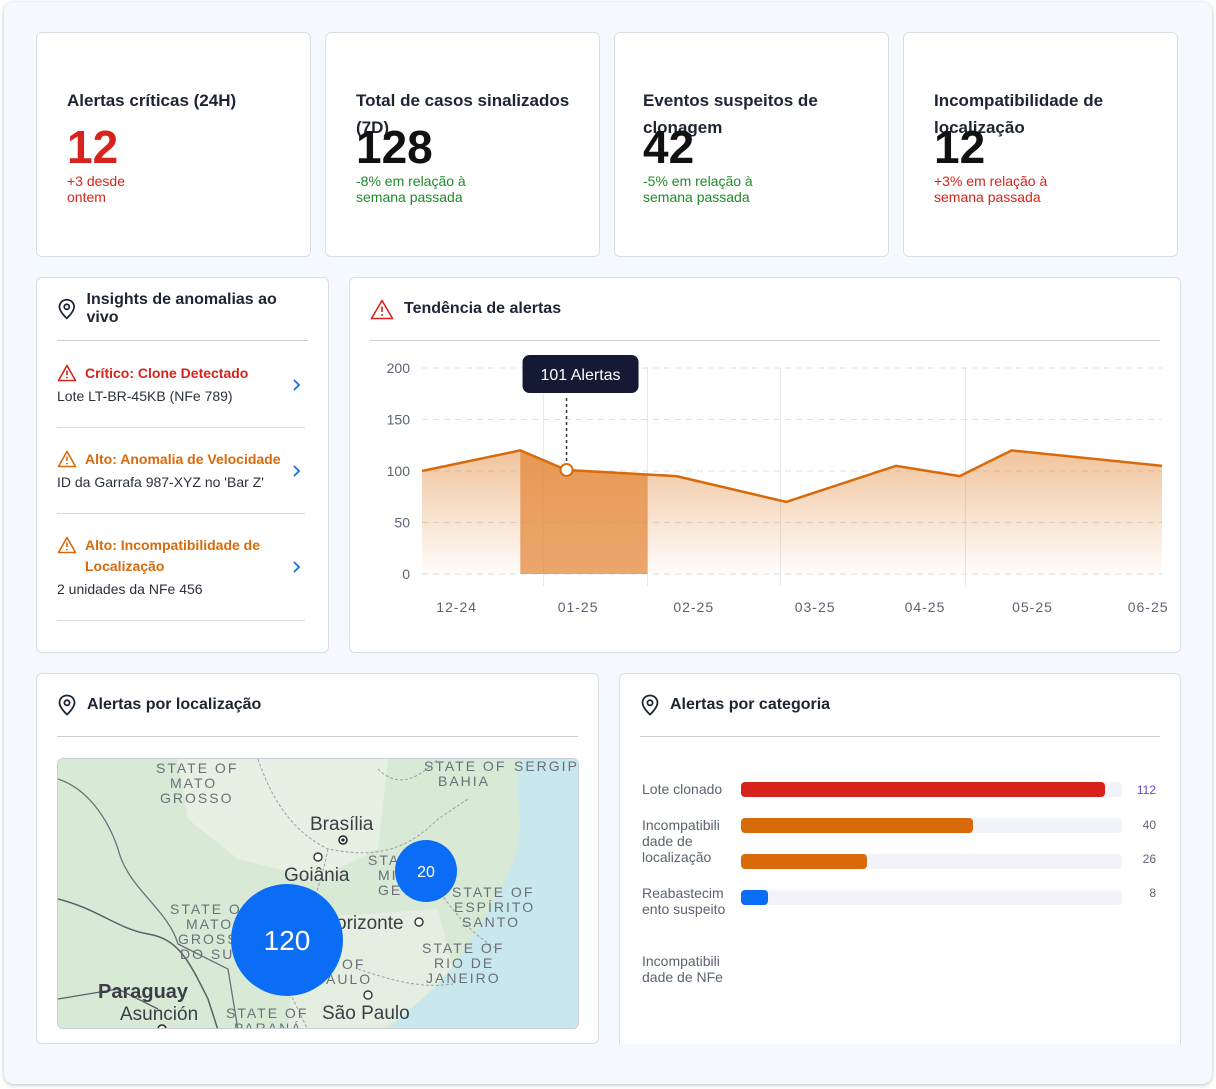 This screenshot has width=1216, height=1089. What do you see at coordinates (268, 1024) in the screenshot?
I see `map-label-parana: PARANÁ` at bounding box center [268, 1024].